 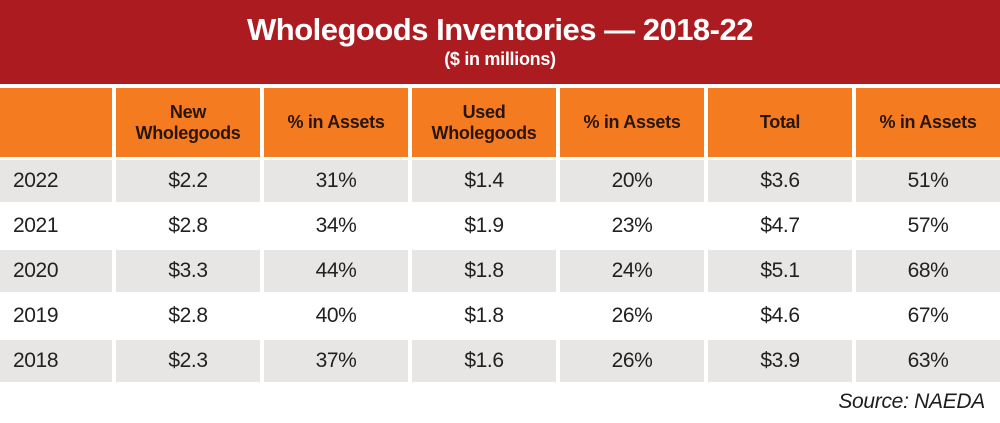 I want to click on column-header-new-pct-assets: % in Assets, so click(x=336, y=122).